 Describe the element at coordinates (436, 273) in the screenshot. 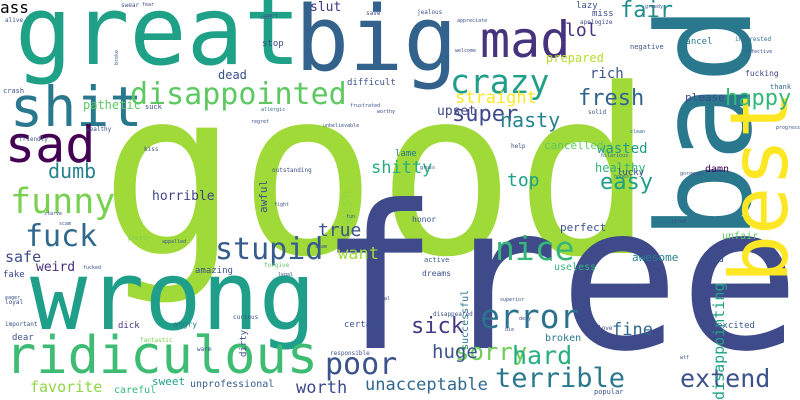

I see `word-dreams: dreams` at that location.